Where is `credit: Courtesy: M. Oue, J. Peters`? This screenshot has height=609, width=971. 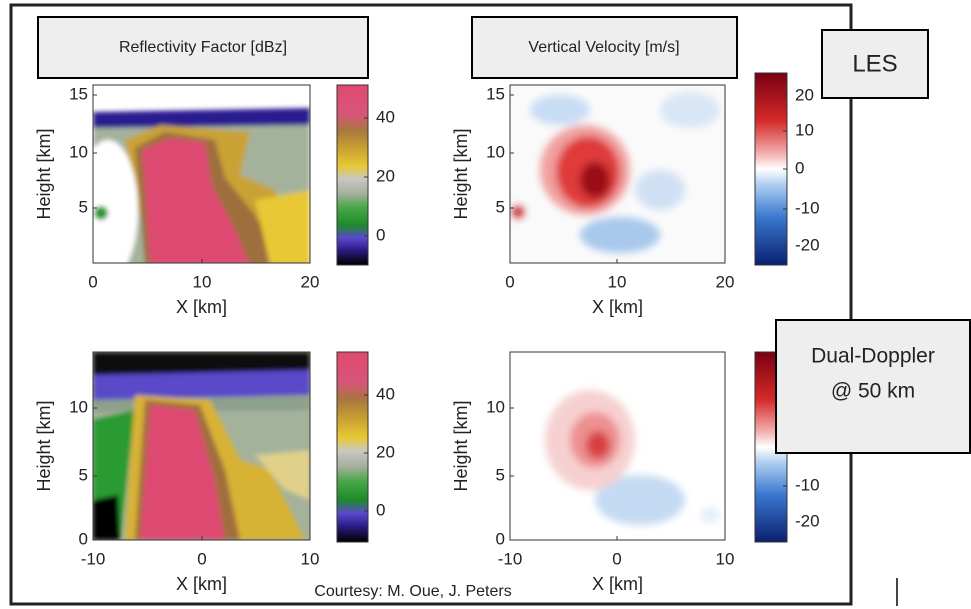
credit: Courtesy: M. Oue, J. Peters is located at coordinates (412, 591).